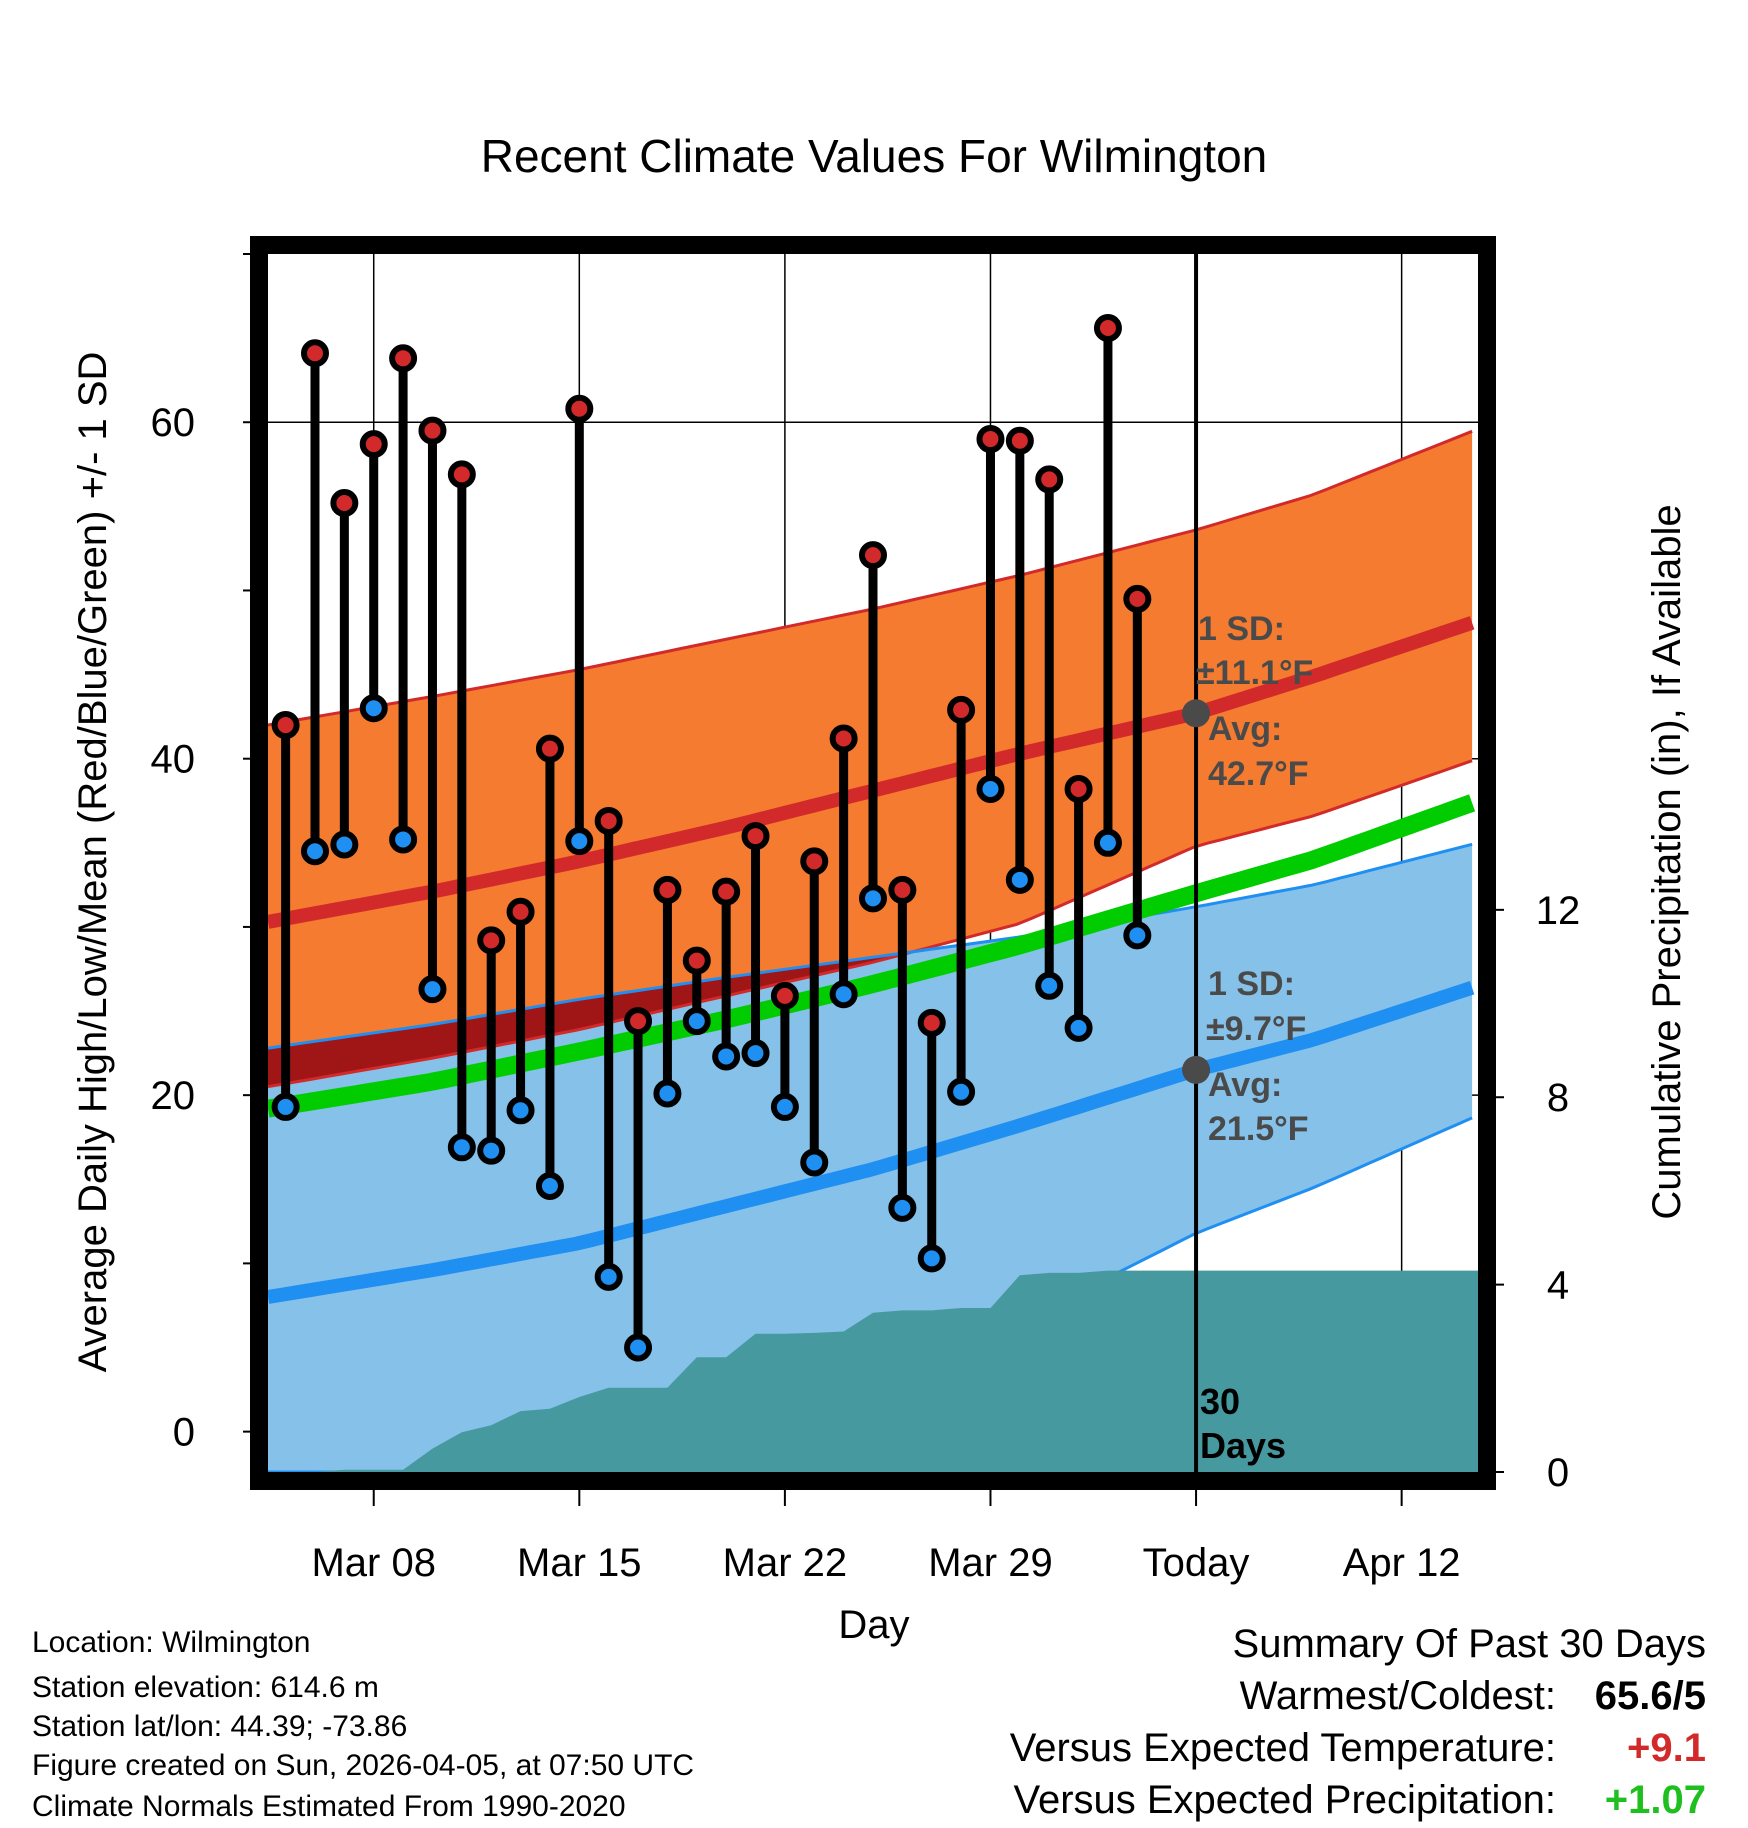  What do you see at coordinates (1282, 1748) in the screenshot?
I see `summary-temp-label: Versus Expected Temperature:` at bounding box center [1282, 1748].